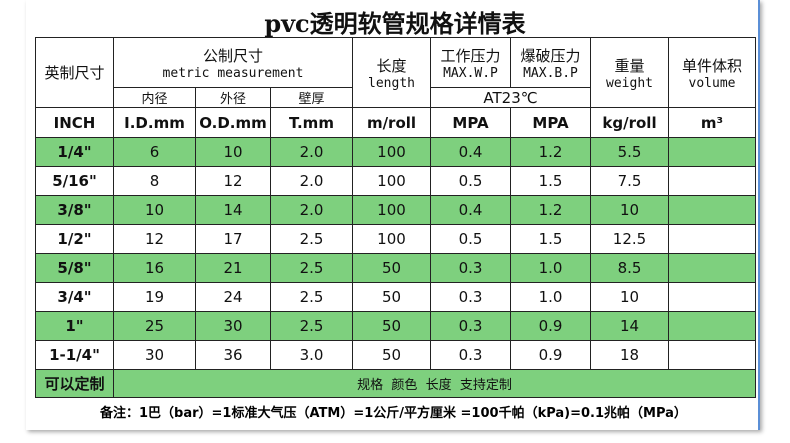 The image size is (790, 443). I want to click on header-text: MAX.W.P, so click(470, 73).